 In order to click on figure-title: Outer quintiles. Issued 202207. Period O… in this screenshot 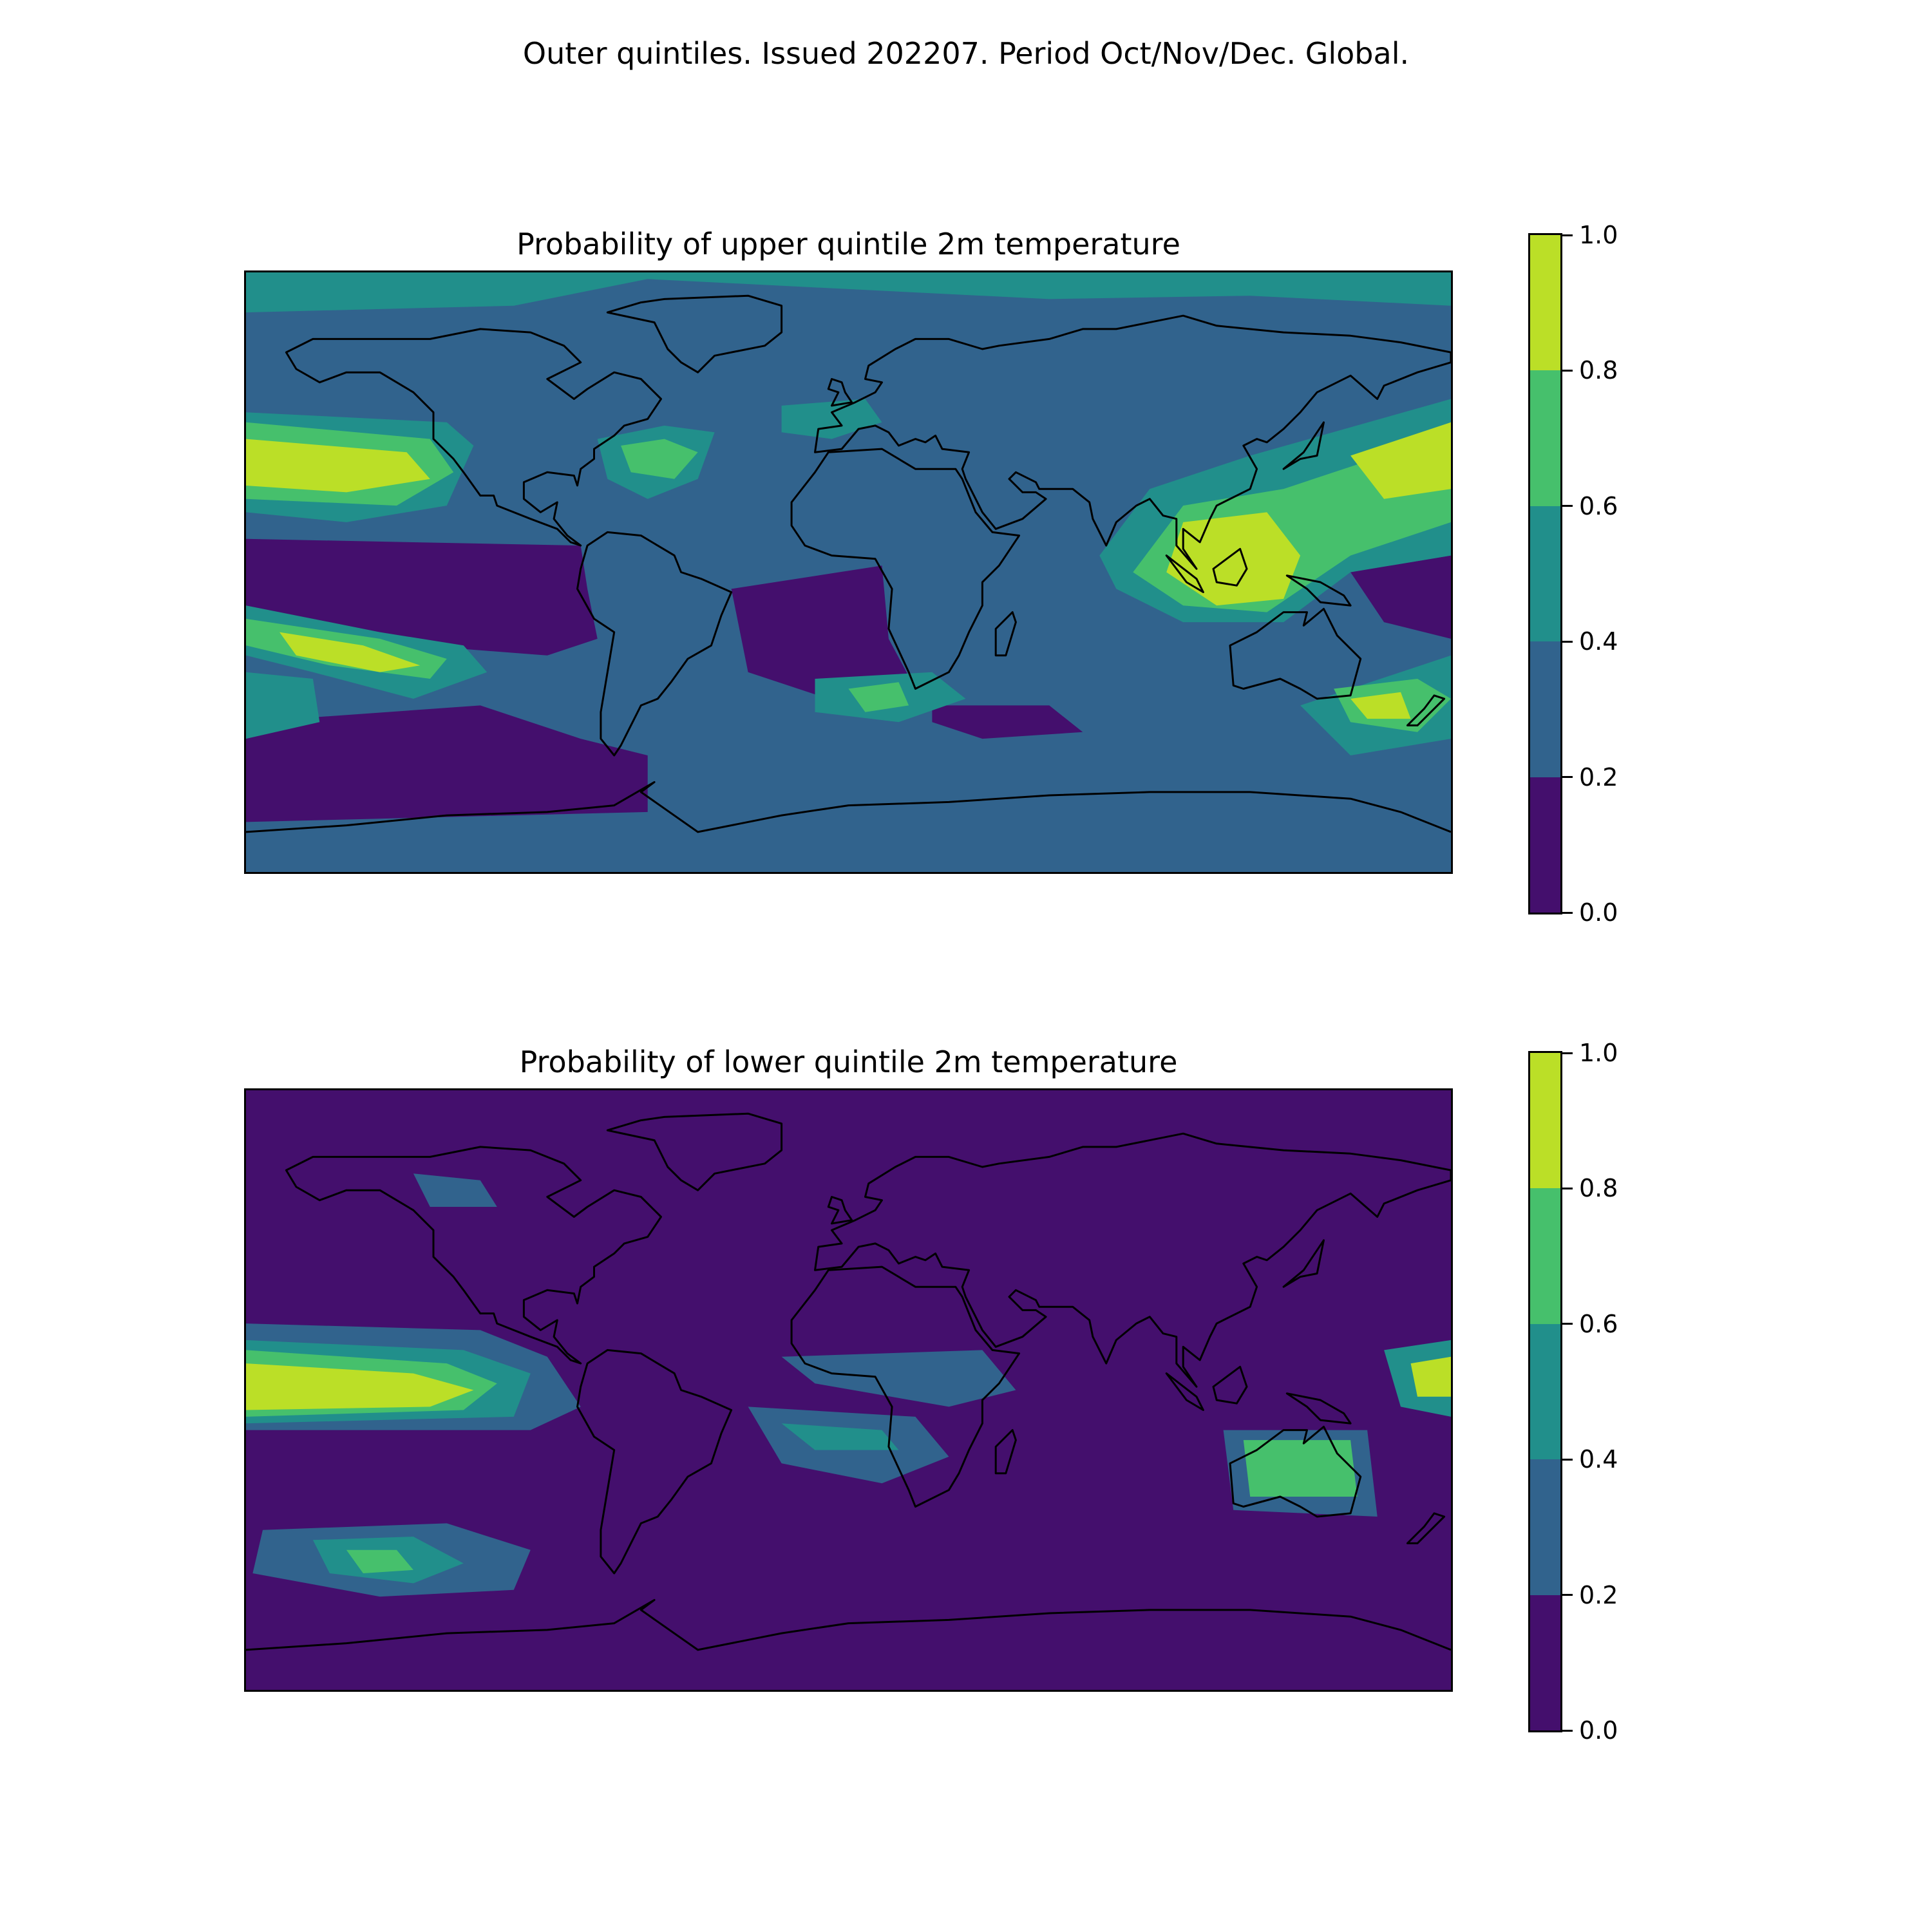, I will do `click(966, 54)`.